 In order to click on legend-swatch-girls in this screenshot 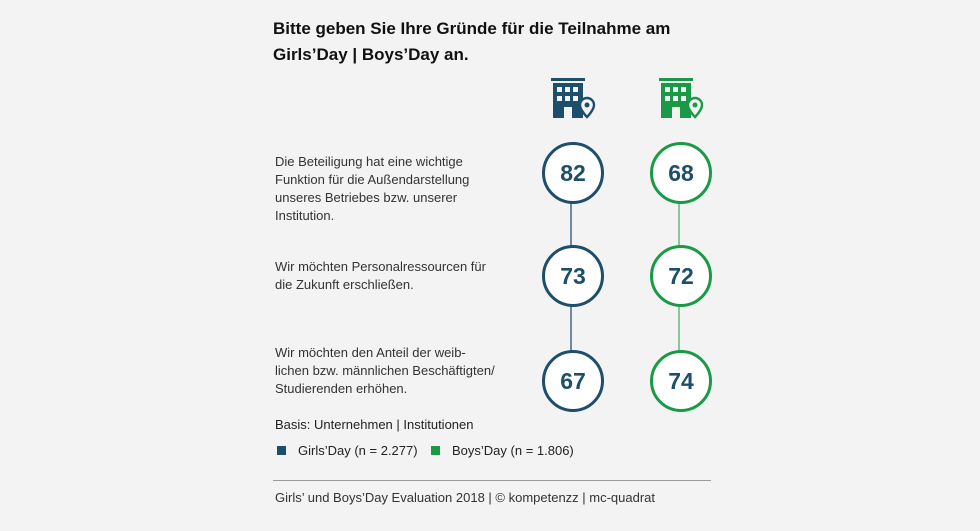, I will do `click(281, 450)`.